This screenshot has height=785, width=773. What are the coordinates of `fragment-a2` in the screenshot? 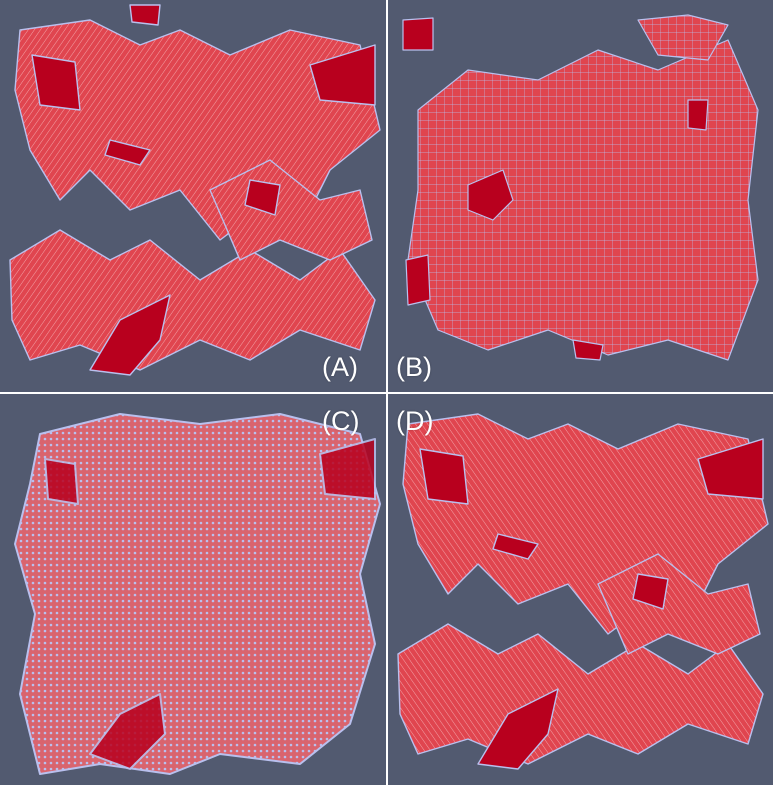 It's located at (192, 300).